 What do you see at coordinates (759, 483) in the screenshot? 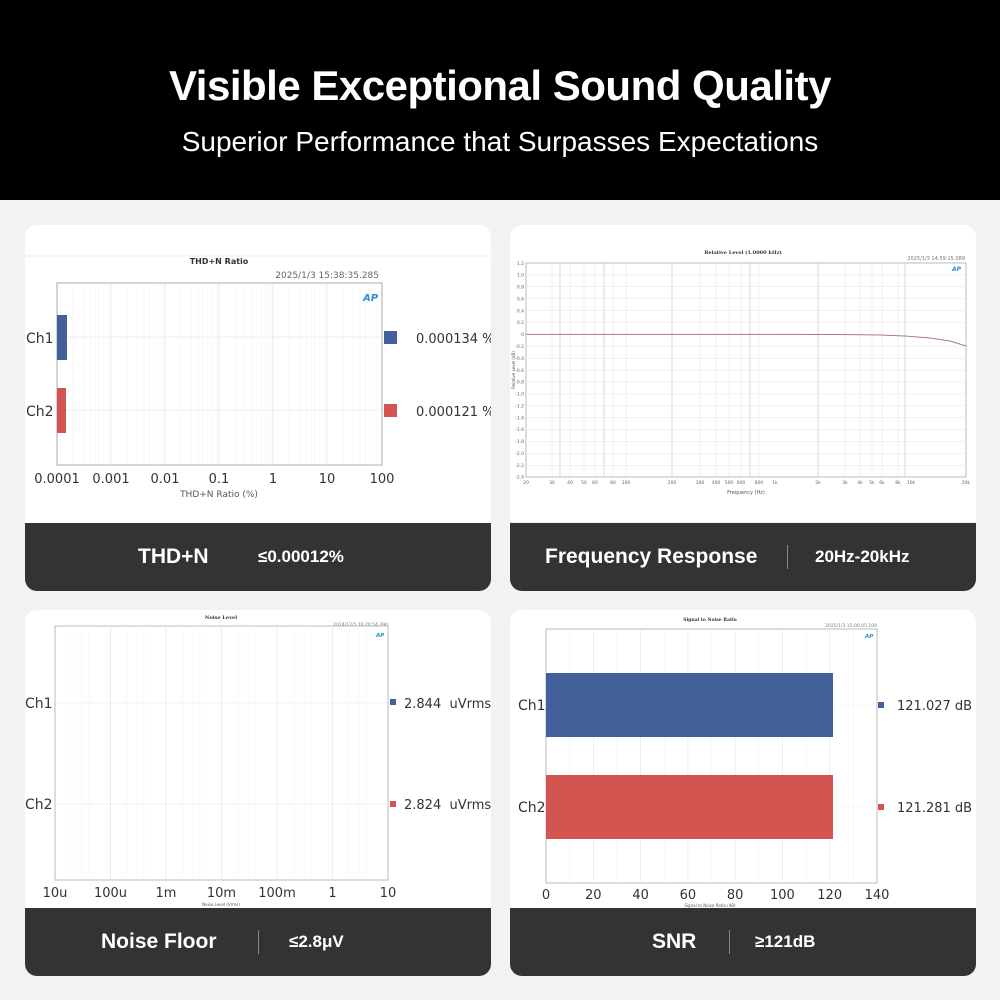
I see `svg-text: 800` at bounding box center [759, 483].